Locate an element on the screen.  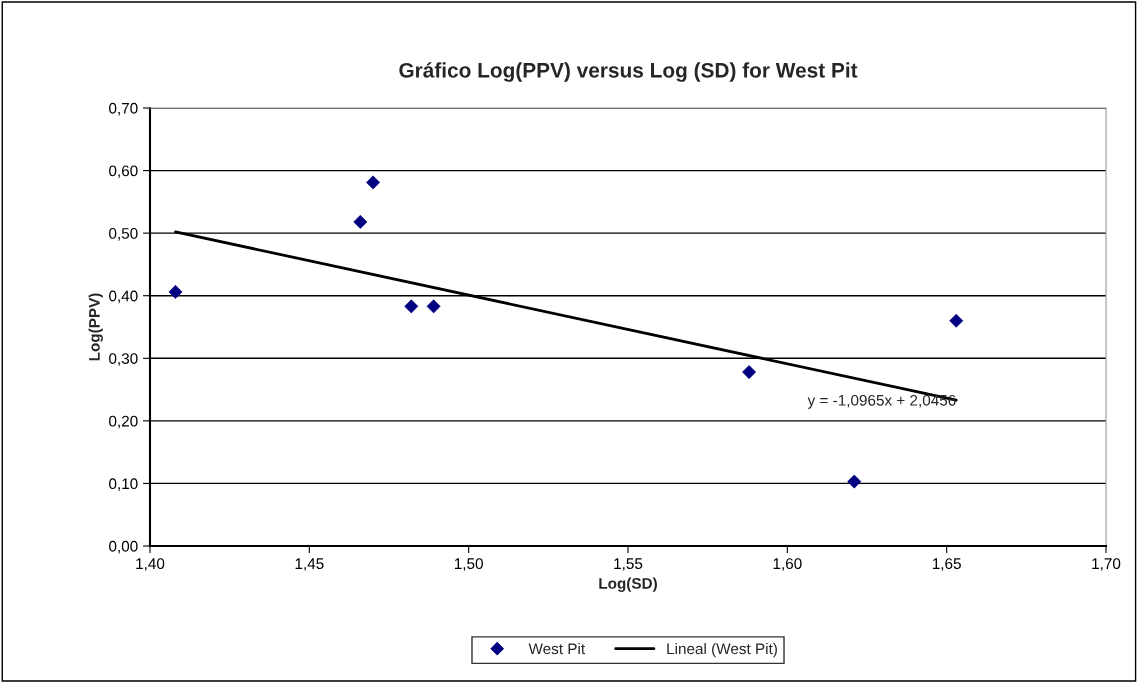
x-tick-label: 1,55 is located at coordinates (628, 564).